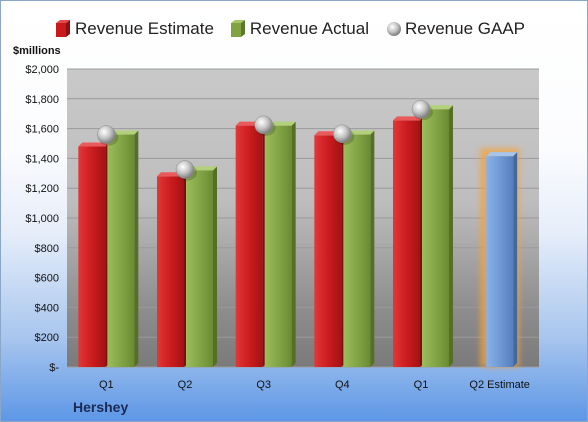  Describe the element at coordinates (309, 28) in the screenshot. I see `legend-label-actual: Revenue Actual` at that location.